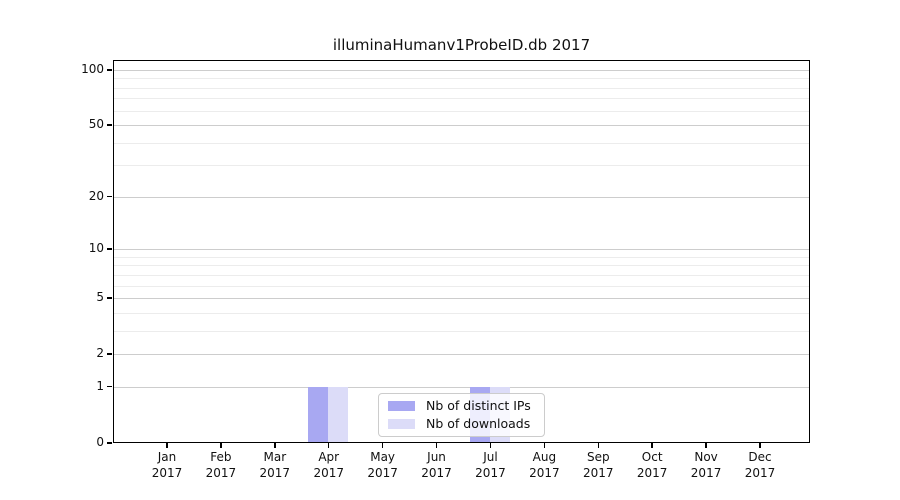 This screenshot has height=500, width=900. I want to click on x-axis-tick-label: Dec 2017, so click(760, 465).